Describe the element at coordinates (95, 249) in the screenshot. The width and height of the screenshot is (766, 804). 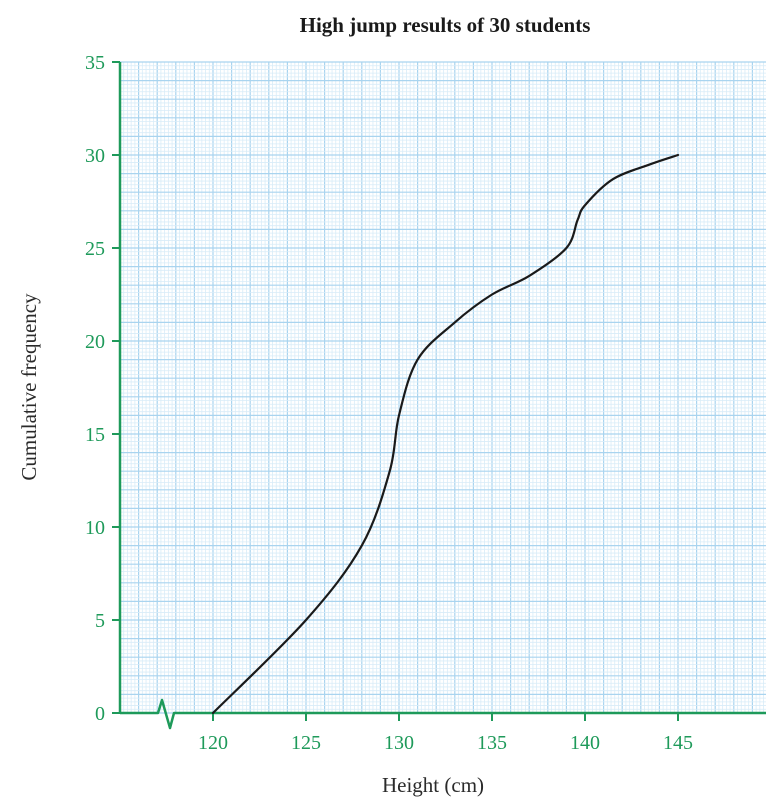
I see `y-tick-label: 25` at that location.